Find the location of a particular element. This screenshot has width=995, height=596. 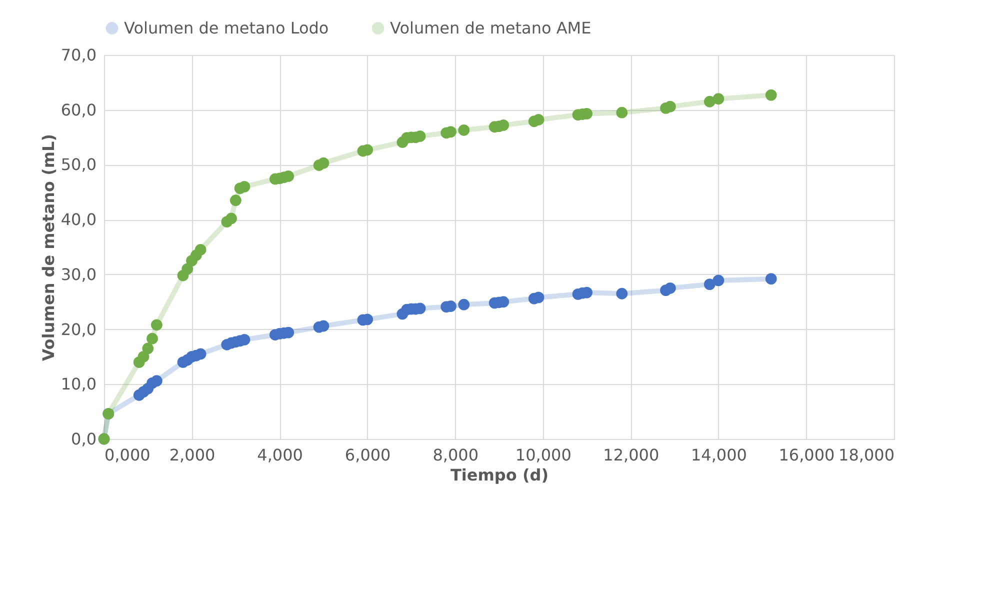

x-tick-label: 4,000 is located at coordinates (280, 455).